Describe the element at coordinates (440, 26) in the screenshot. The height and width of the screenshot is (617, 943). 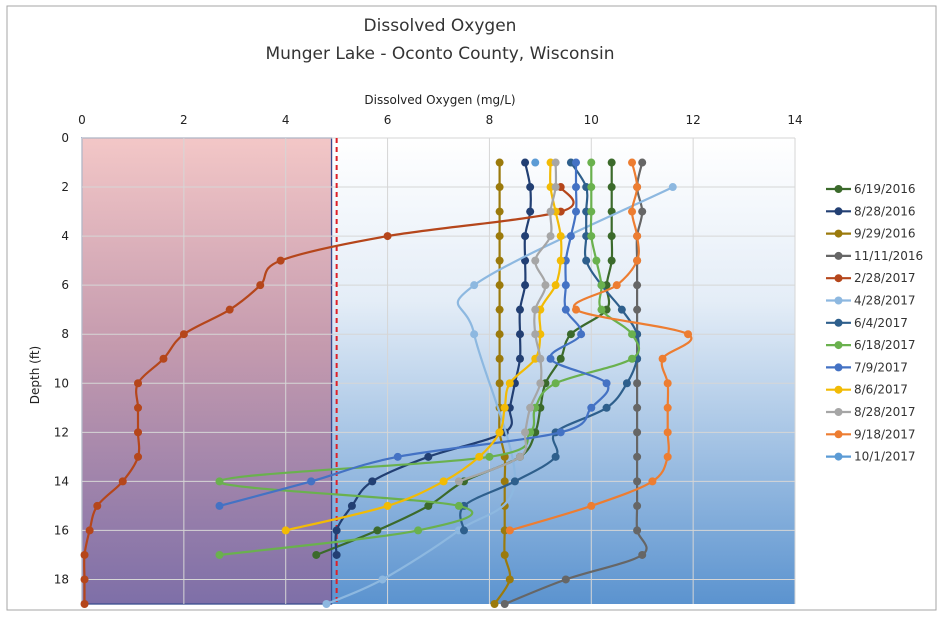
I see `chart-title: Dissolved Oxygen` at that location.